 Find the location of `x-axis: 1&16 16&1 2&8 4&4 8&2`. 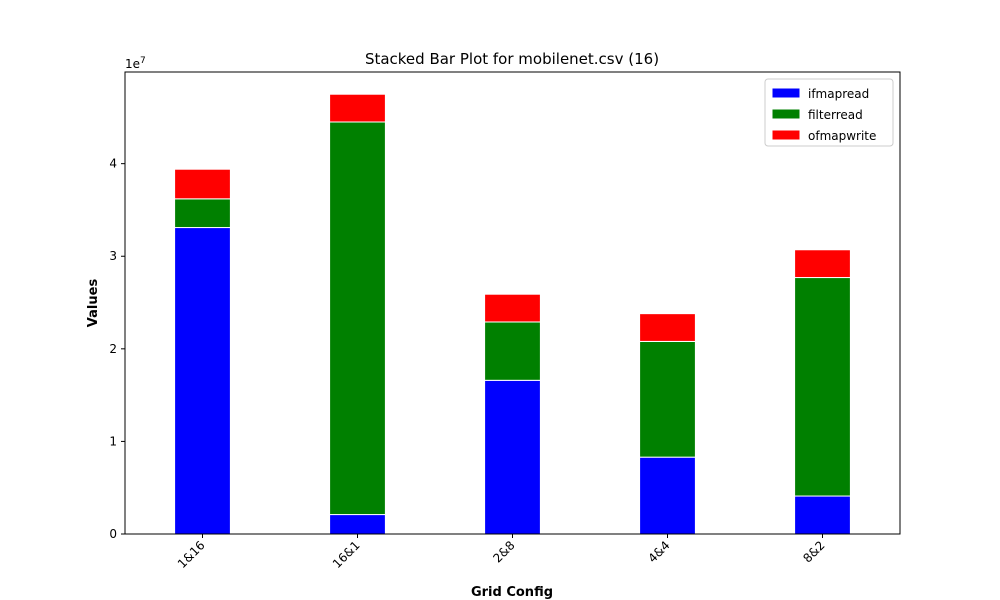

x-axis: 1&16 16&1 2&8 4&4 8&2 is located at coordinates (501, 552).